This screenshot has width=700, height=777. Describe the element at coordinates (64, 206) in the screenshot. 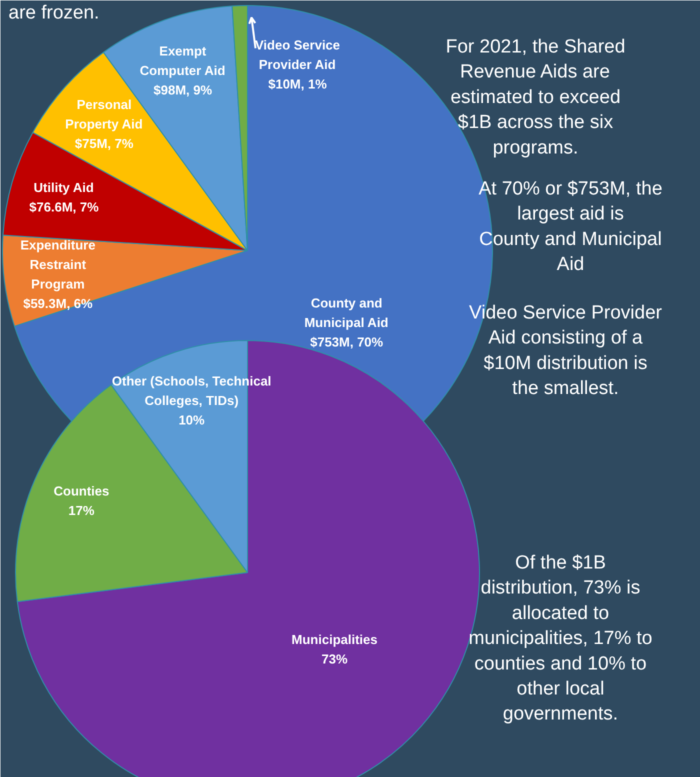

I see `data-label: $76.6M, 7%` at that location.